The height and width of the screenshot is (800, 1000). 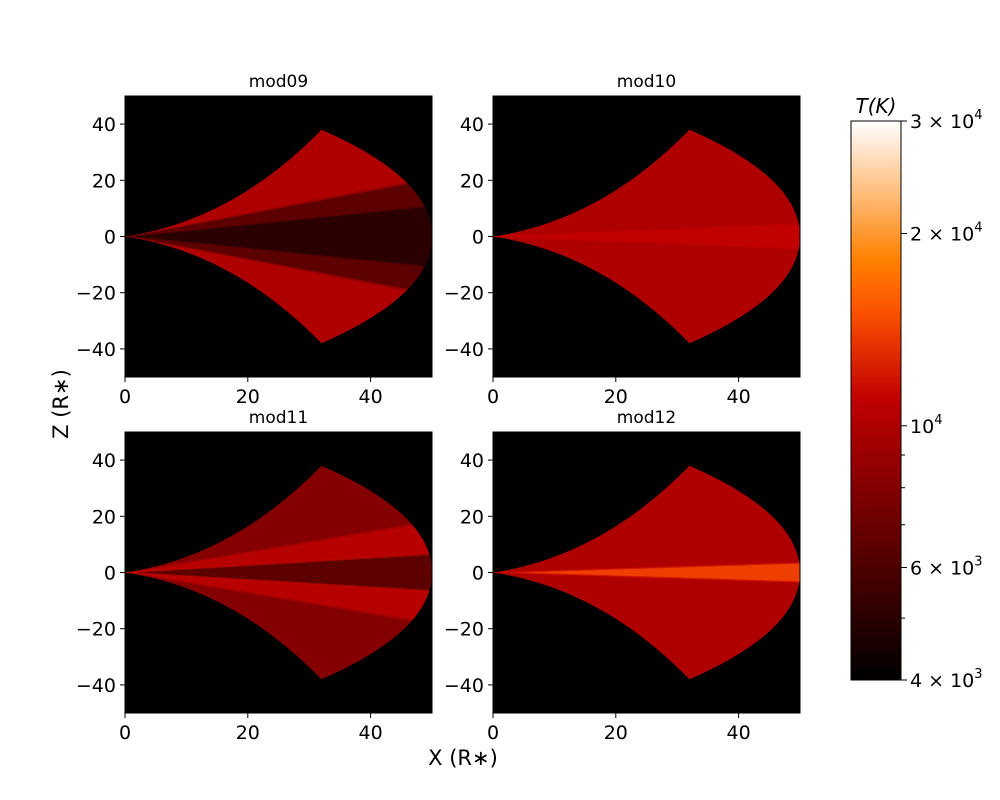 What do you see at coordinates (946, 679) in the screenshot?
I see `colorbar-tick-label: 4 × 10³` at bounding box center [946, 679].